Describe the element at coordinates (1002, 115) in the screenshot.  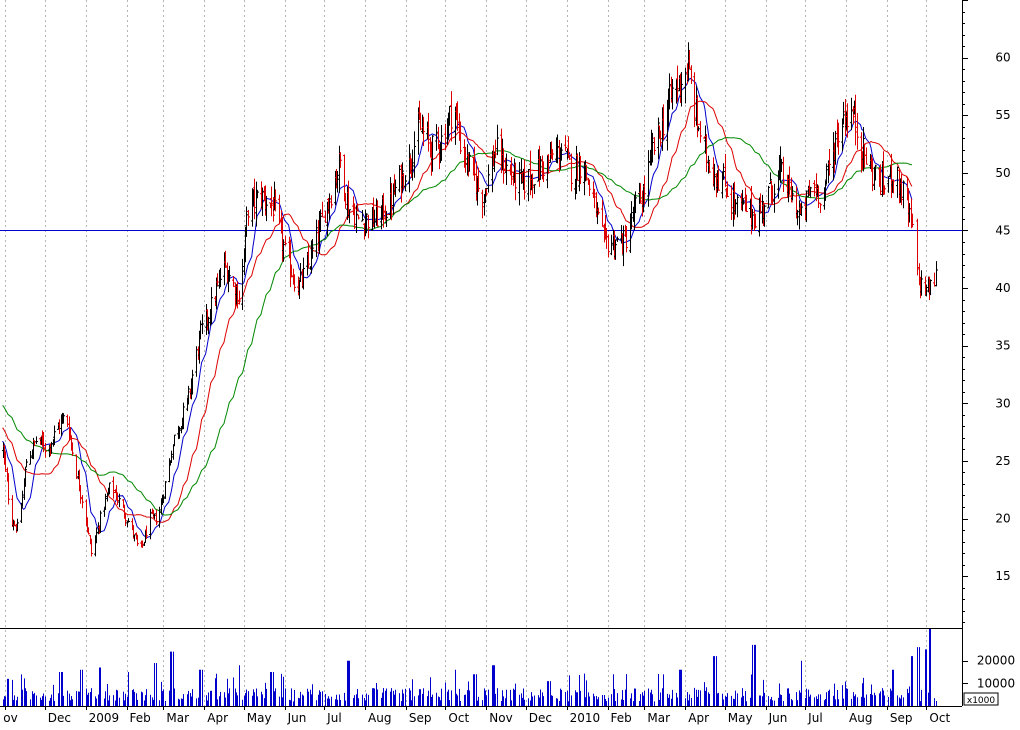
I see `price-tick-label: 55` at that location.